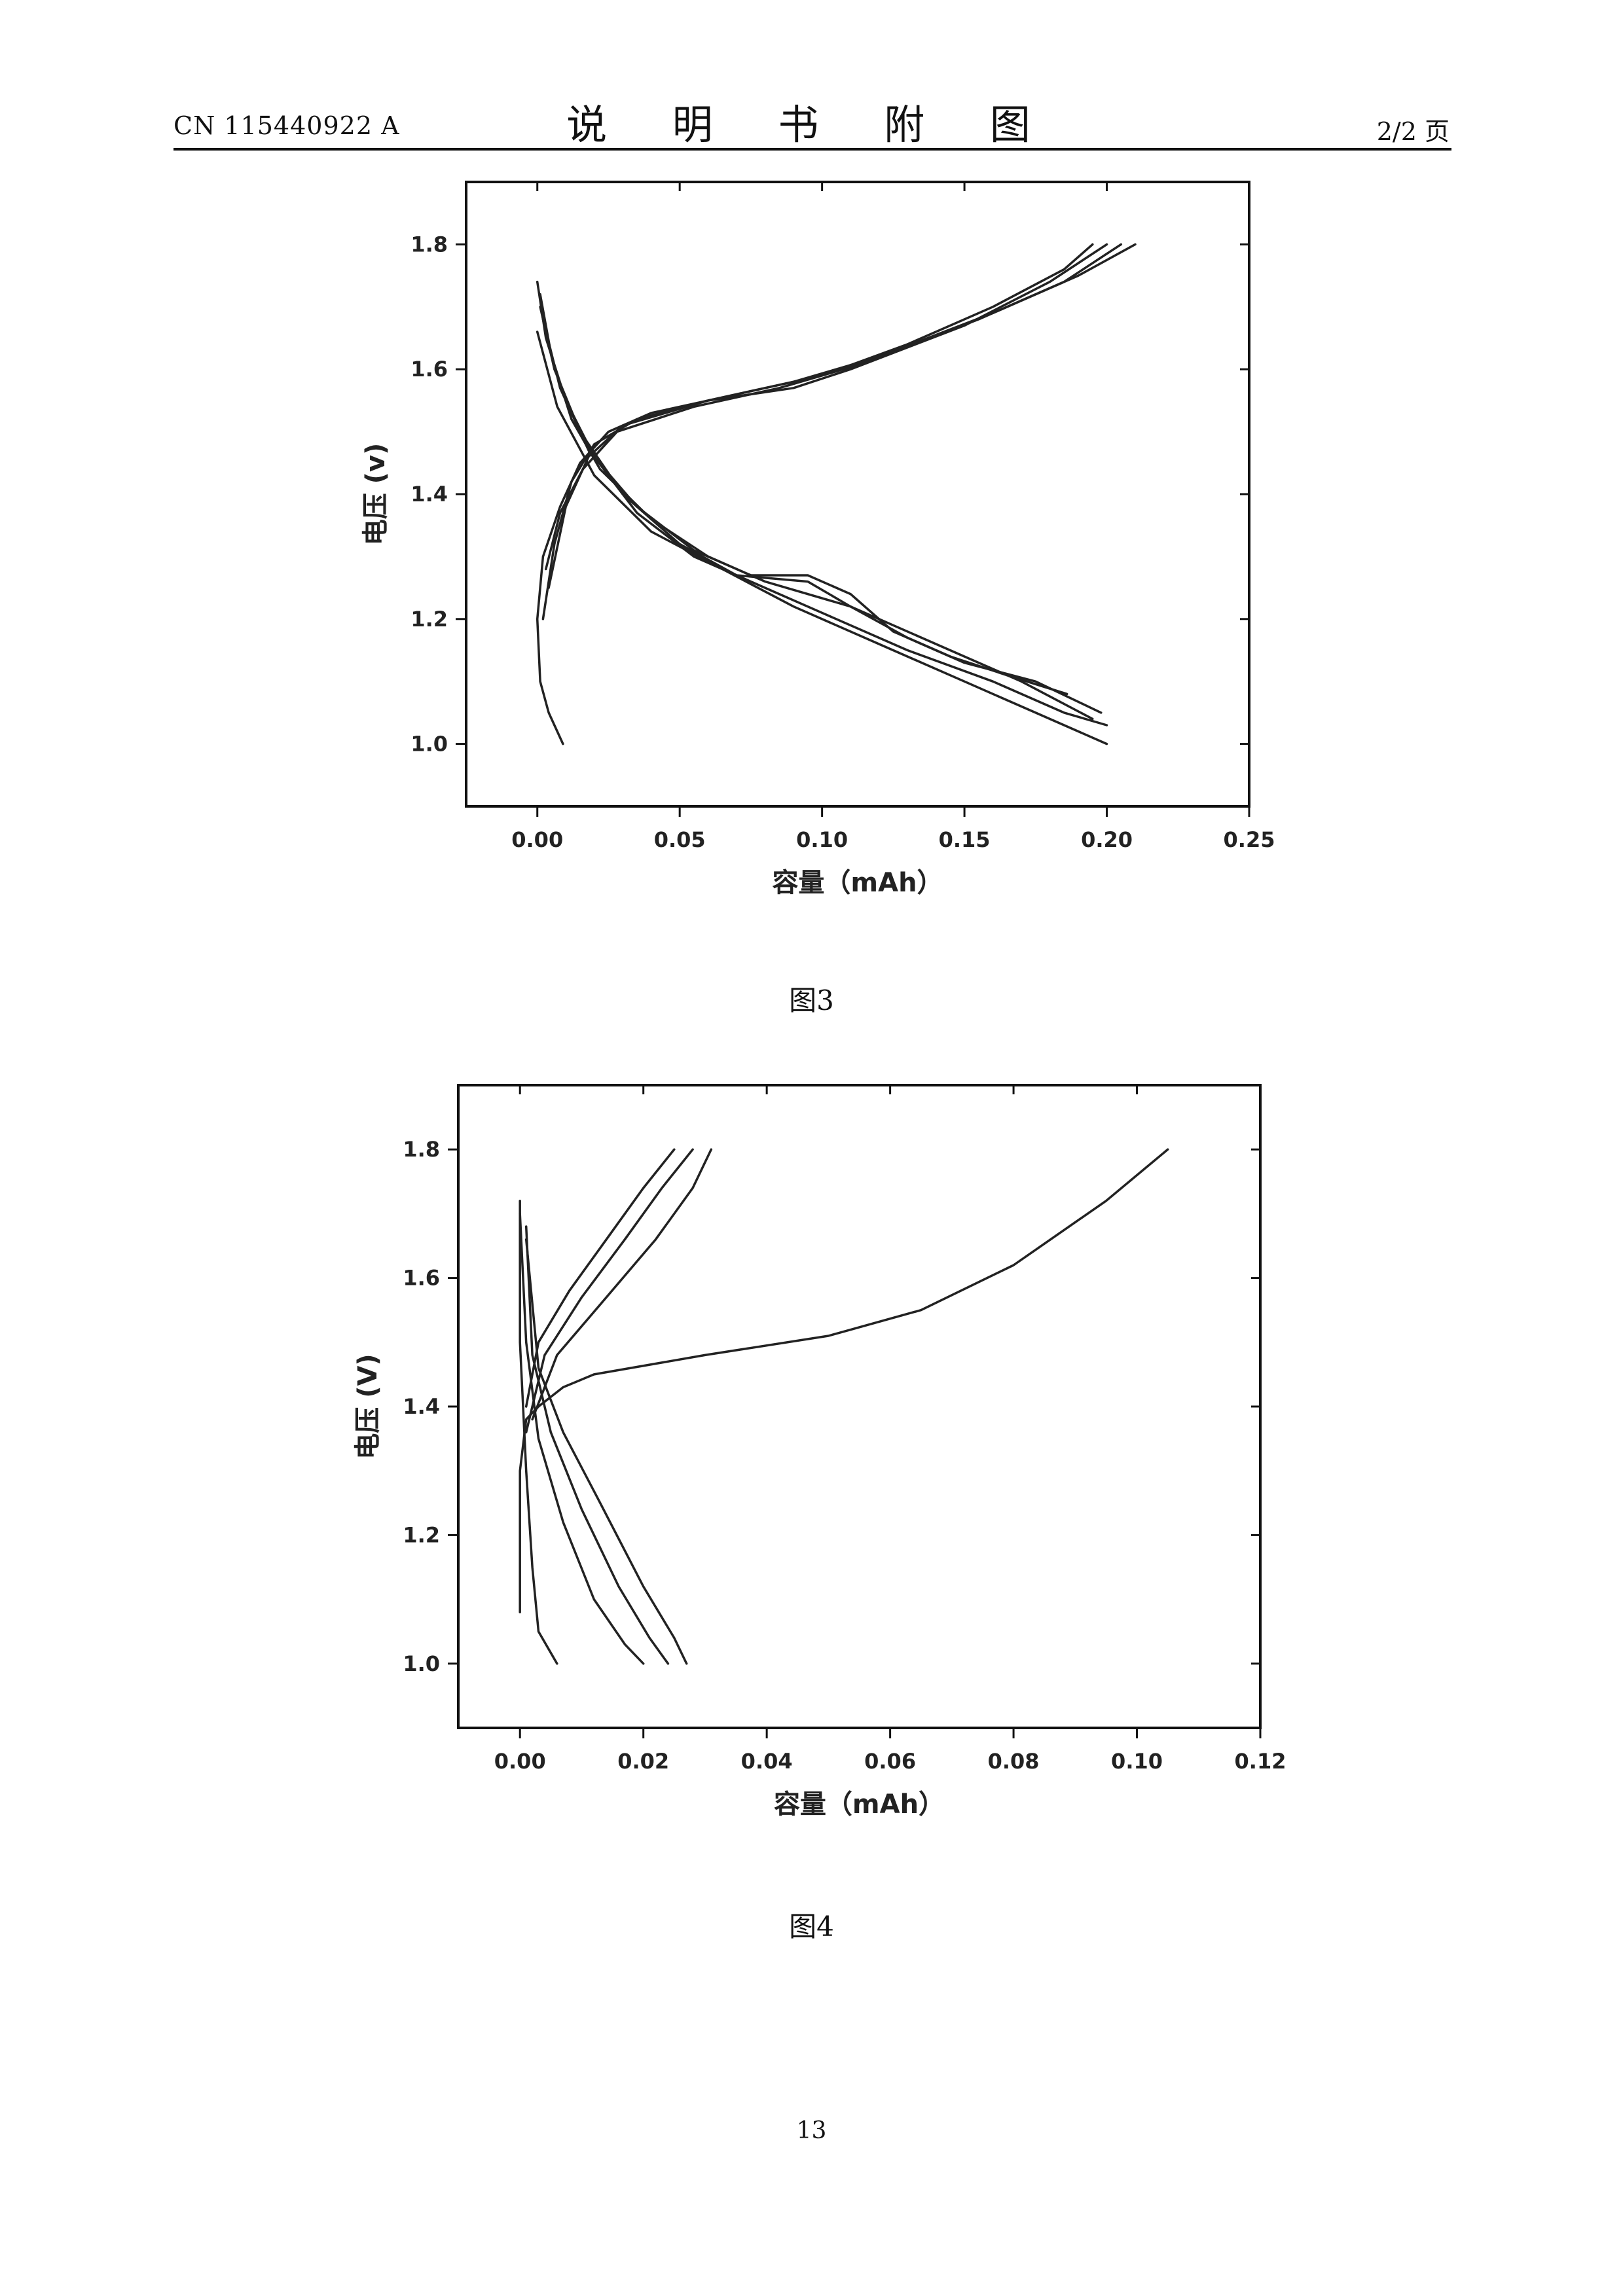 The height and width of the screenshot is (2296, 1623). Describe the element at coordinates (811, 1926) in the screenshot. I see `figure-4-caption: 图4` at that location.